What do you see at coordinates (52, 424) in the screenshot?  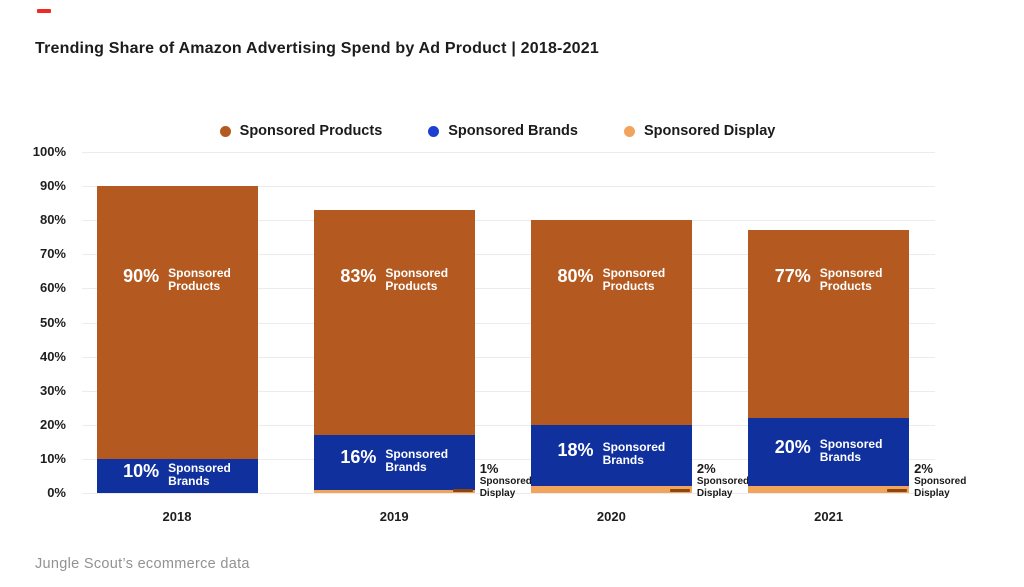 I see `y-tick-label: 20%` at bounding box center [52, 424].